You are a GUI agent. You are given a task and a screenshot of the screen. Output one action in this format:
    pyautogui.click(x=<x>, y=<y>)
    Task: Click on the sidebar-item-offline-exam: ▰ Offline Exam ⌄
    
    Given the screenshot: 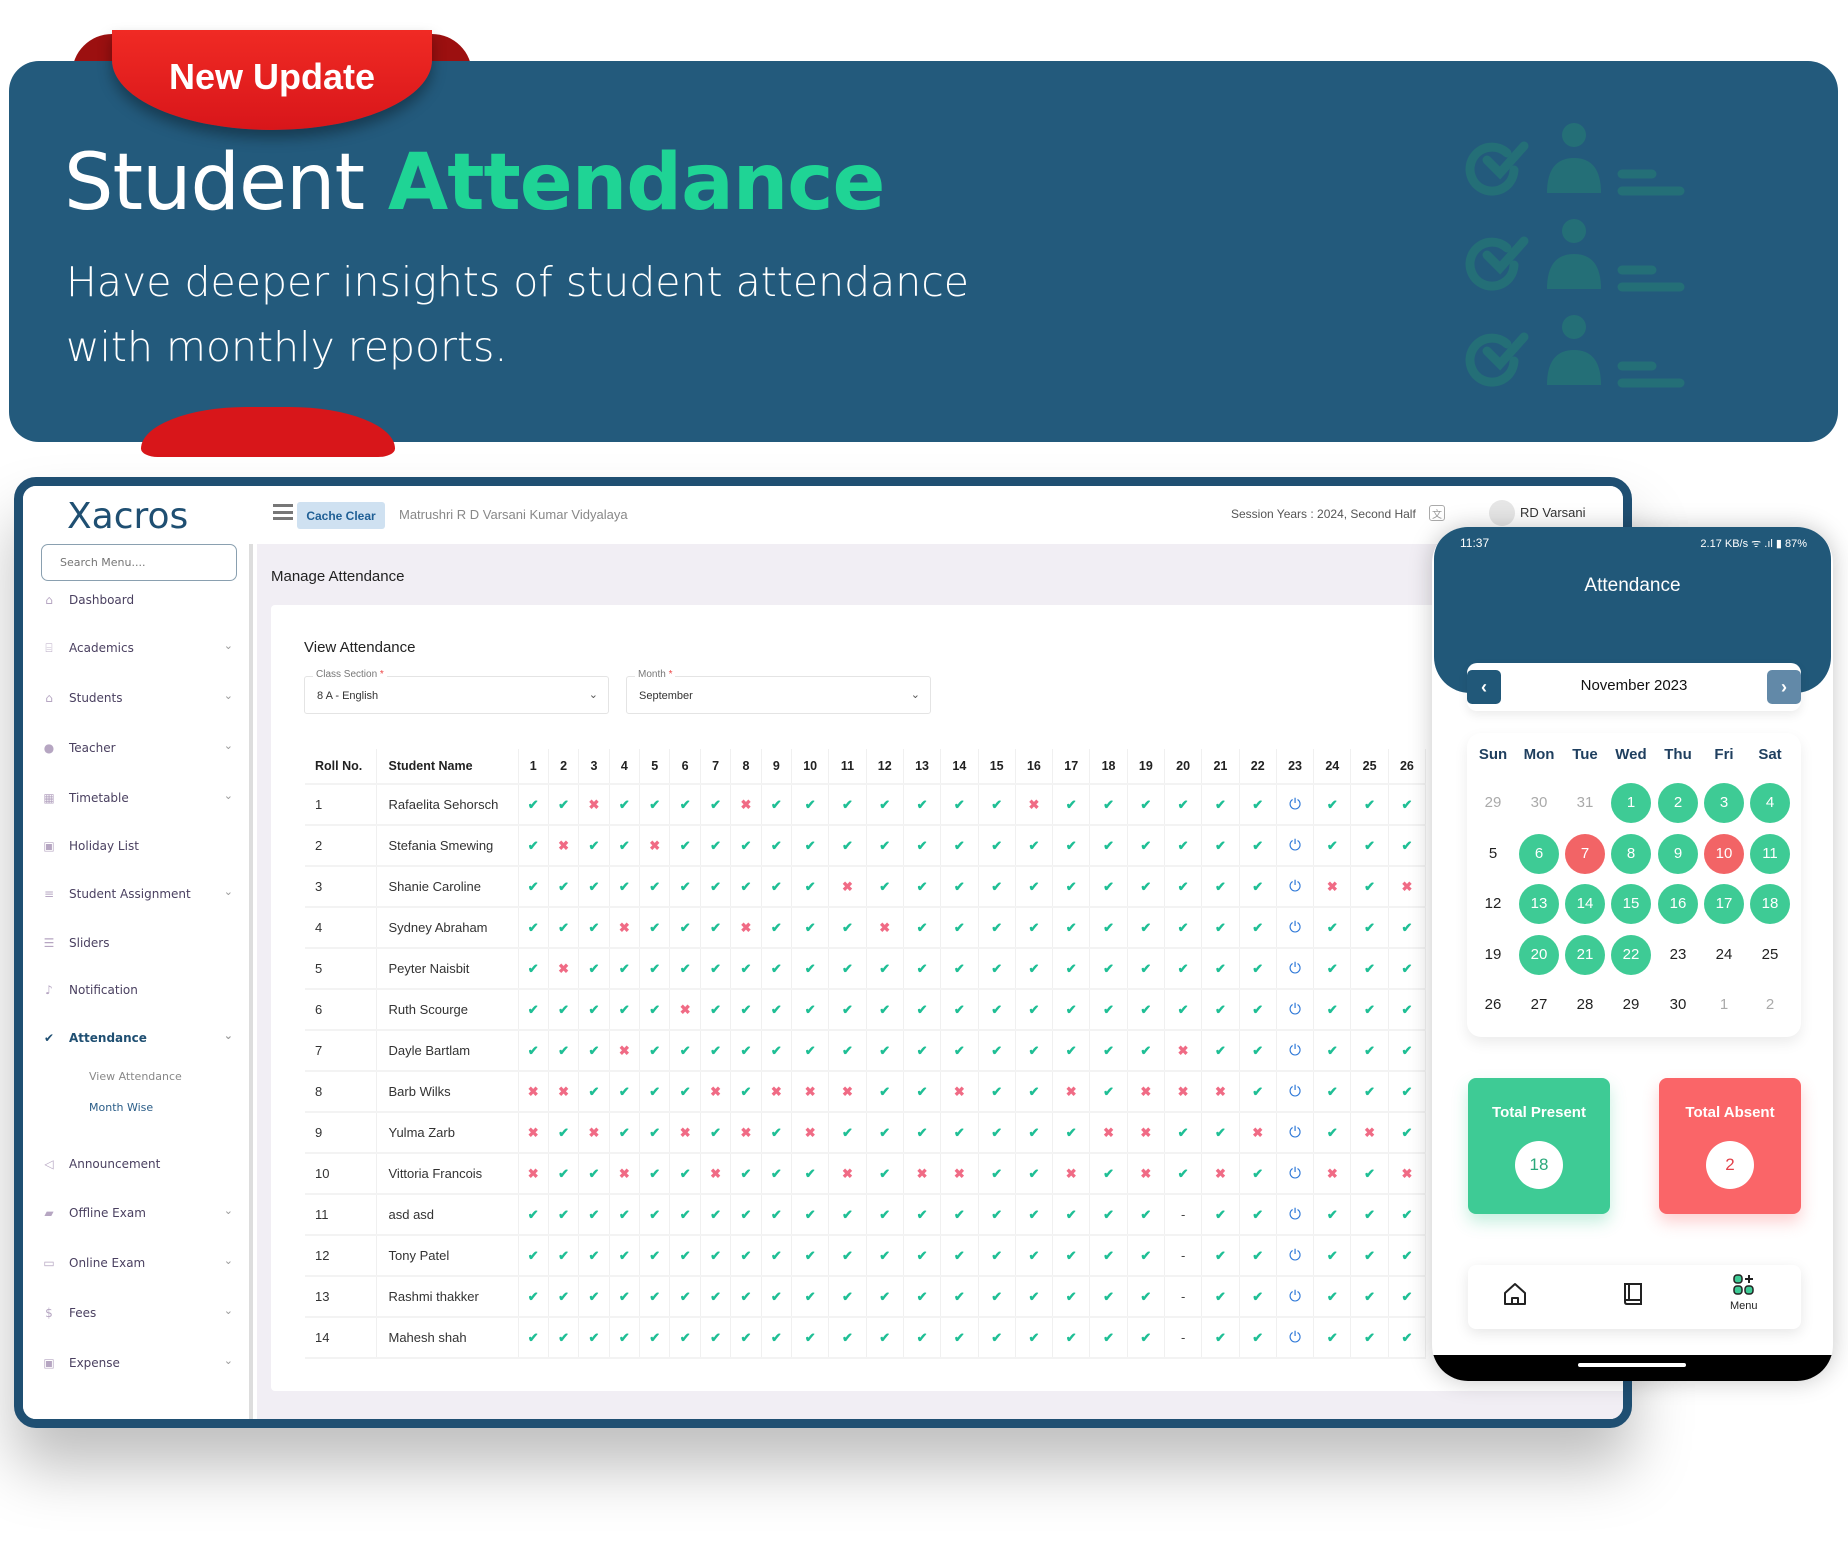 What is the action you would take?
    pyautogui.click(x=139, y=1213)
    